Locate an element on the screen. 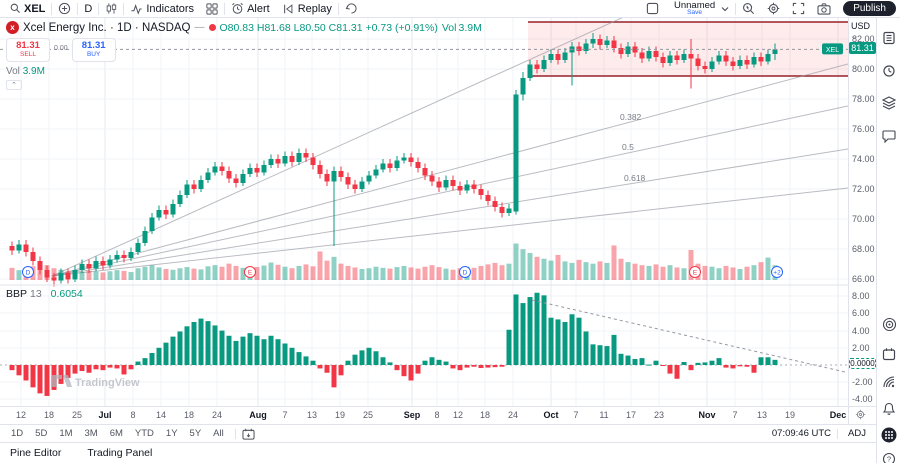  go-to-date-icon is located at coordinates (248, 434).